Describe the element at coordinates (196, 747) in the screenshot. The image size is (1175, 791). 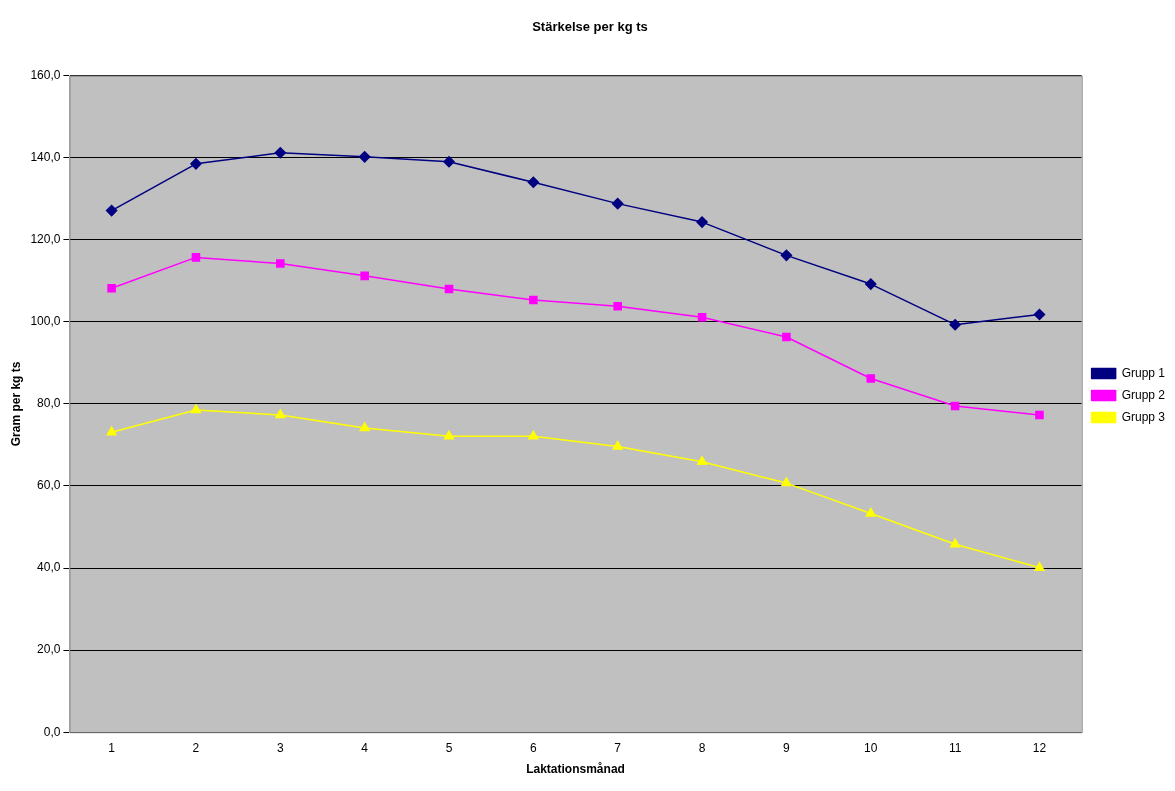
I see `x-tick-label: 2` at that location.